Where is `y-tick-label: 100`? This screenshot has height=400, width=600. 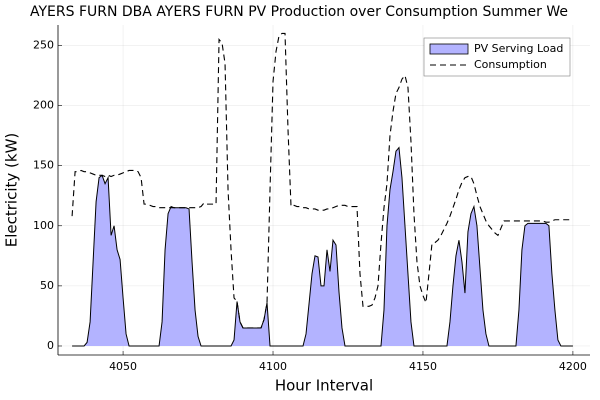
y-tick-label: 100 is located at coordinates (43, 225).